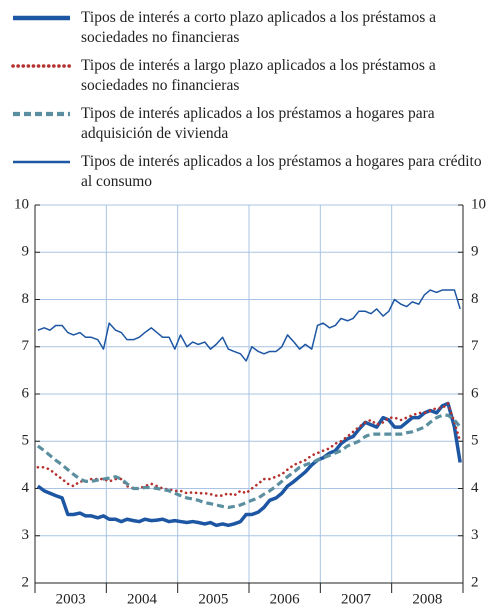 Image resolution: width=491 pixels, height=610 pixels. What do you see at coordinates (26, 582) in the screenshot?
I see `y-tick-label: 2` at bounding box center [26, 582].